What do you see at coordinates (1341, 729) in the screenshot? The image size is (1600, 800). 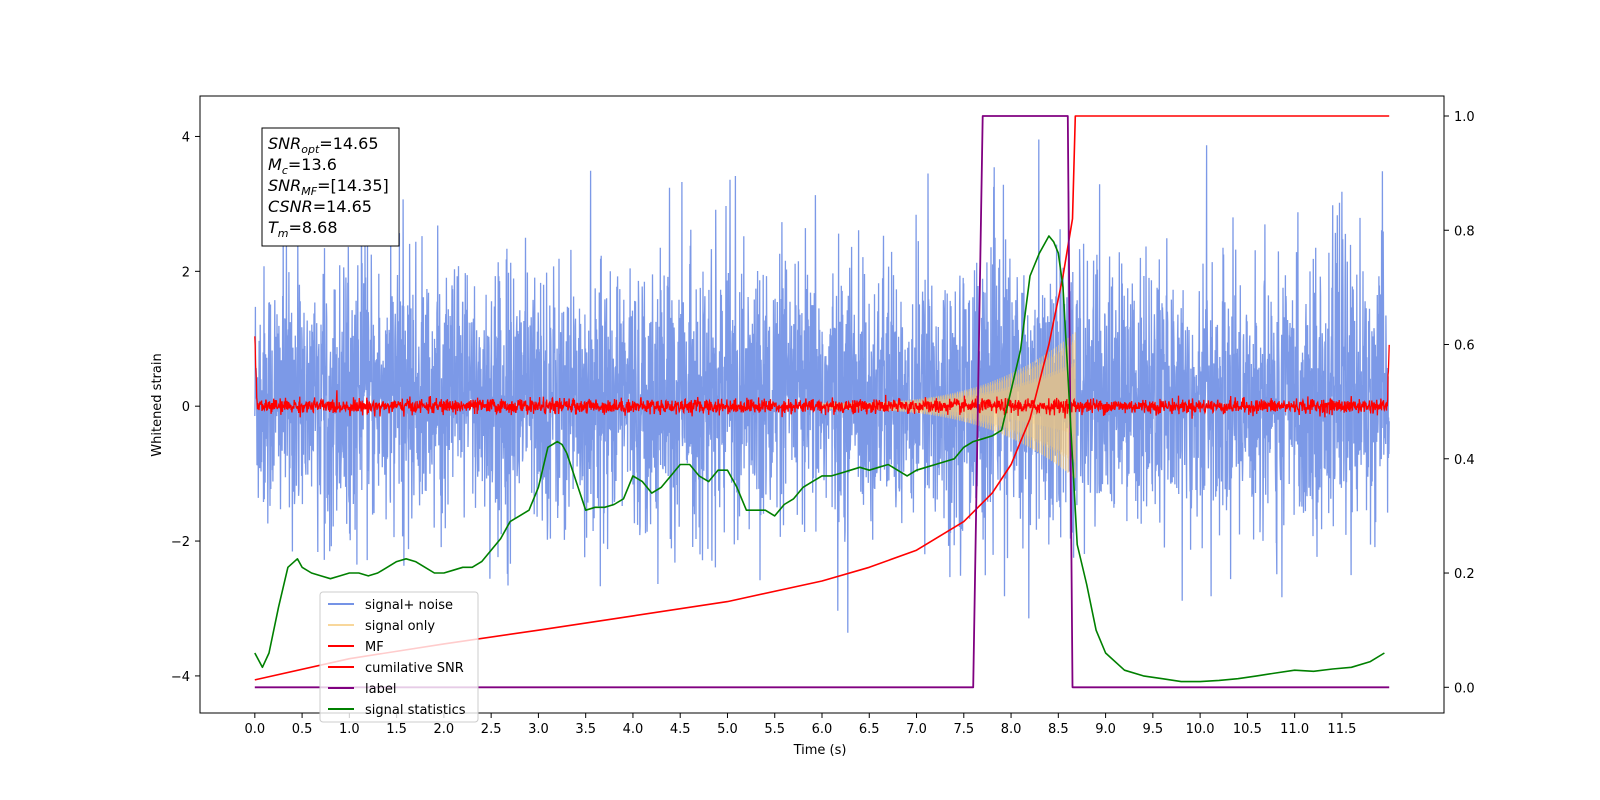 I see `x-tick-label: 11.5` at bounding box center [1341, 729].